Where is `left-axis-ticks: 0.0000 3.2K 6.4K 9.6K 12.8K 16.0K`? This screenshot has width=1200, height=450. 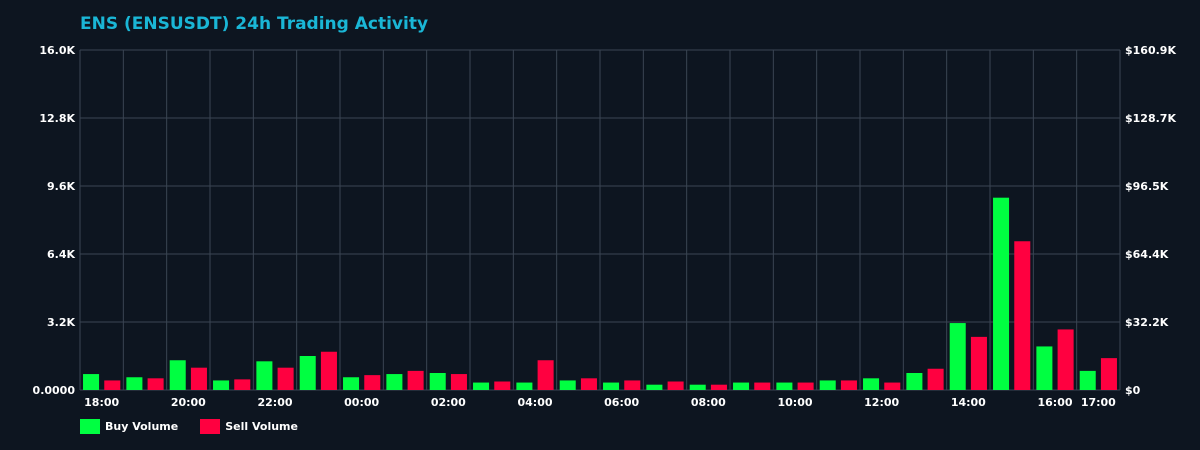
left-axis-ticks: 0.0000 3.2K 6.4K 9.6K 12.8K 16.0K is located at coordinates (54, 220).